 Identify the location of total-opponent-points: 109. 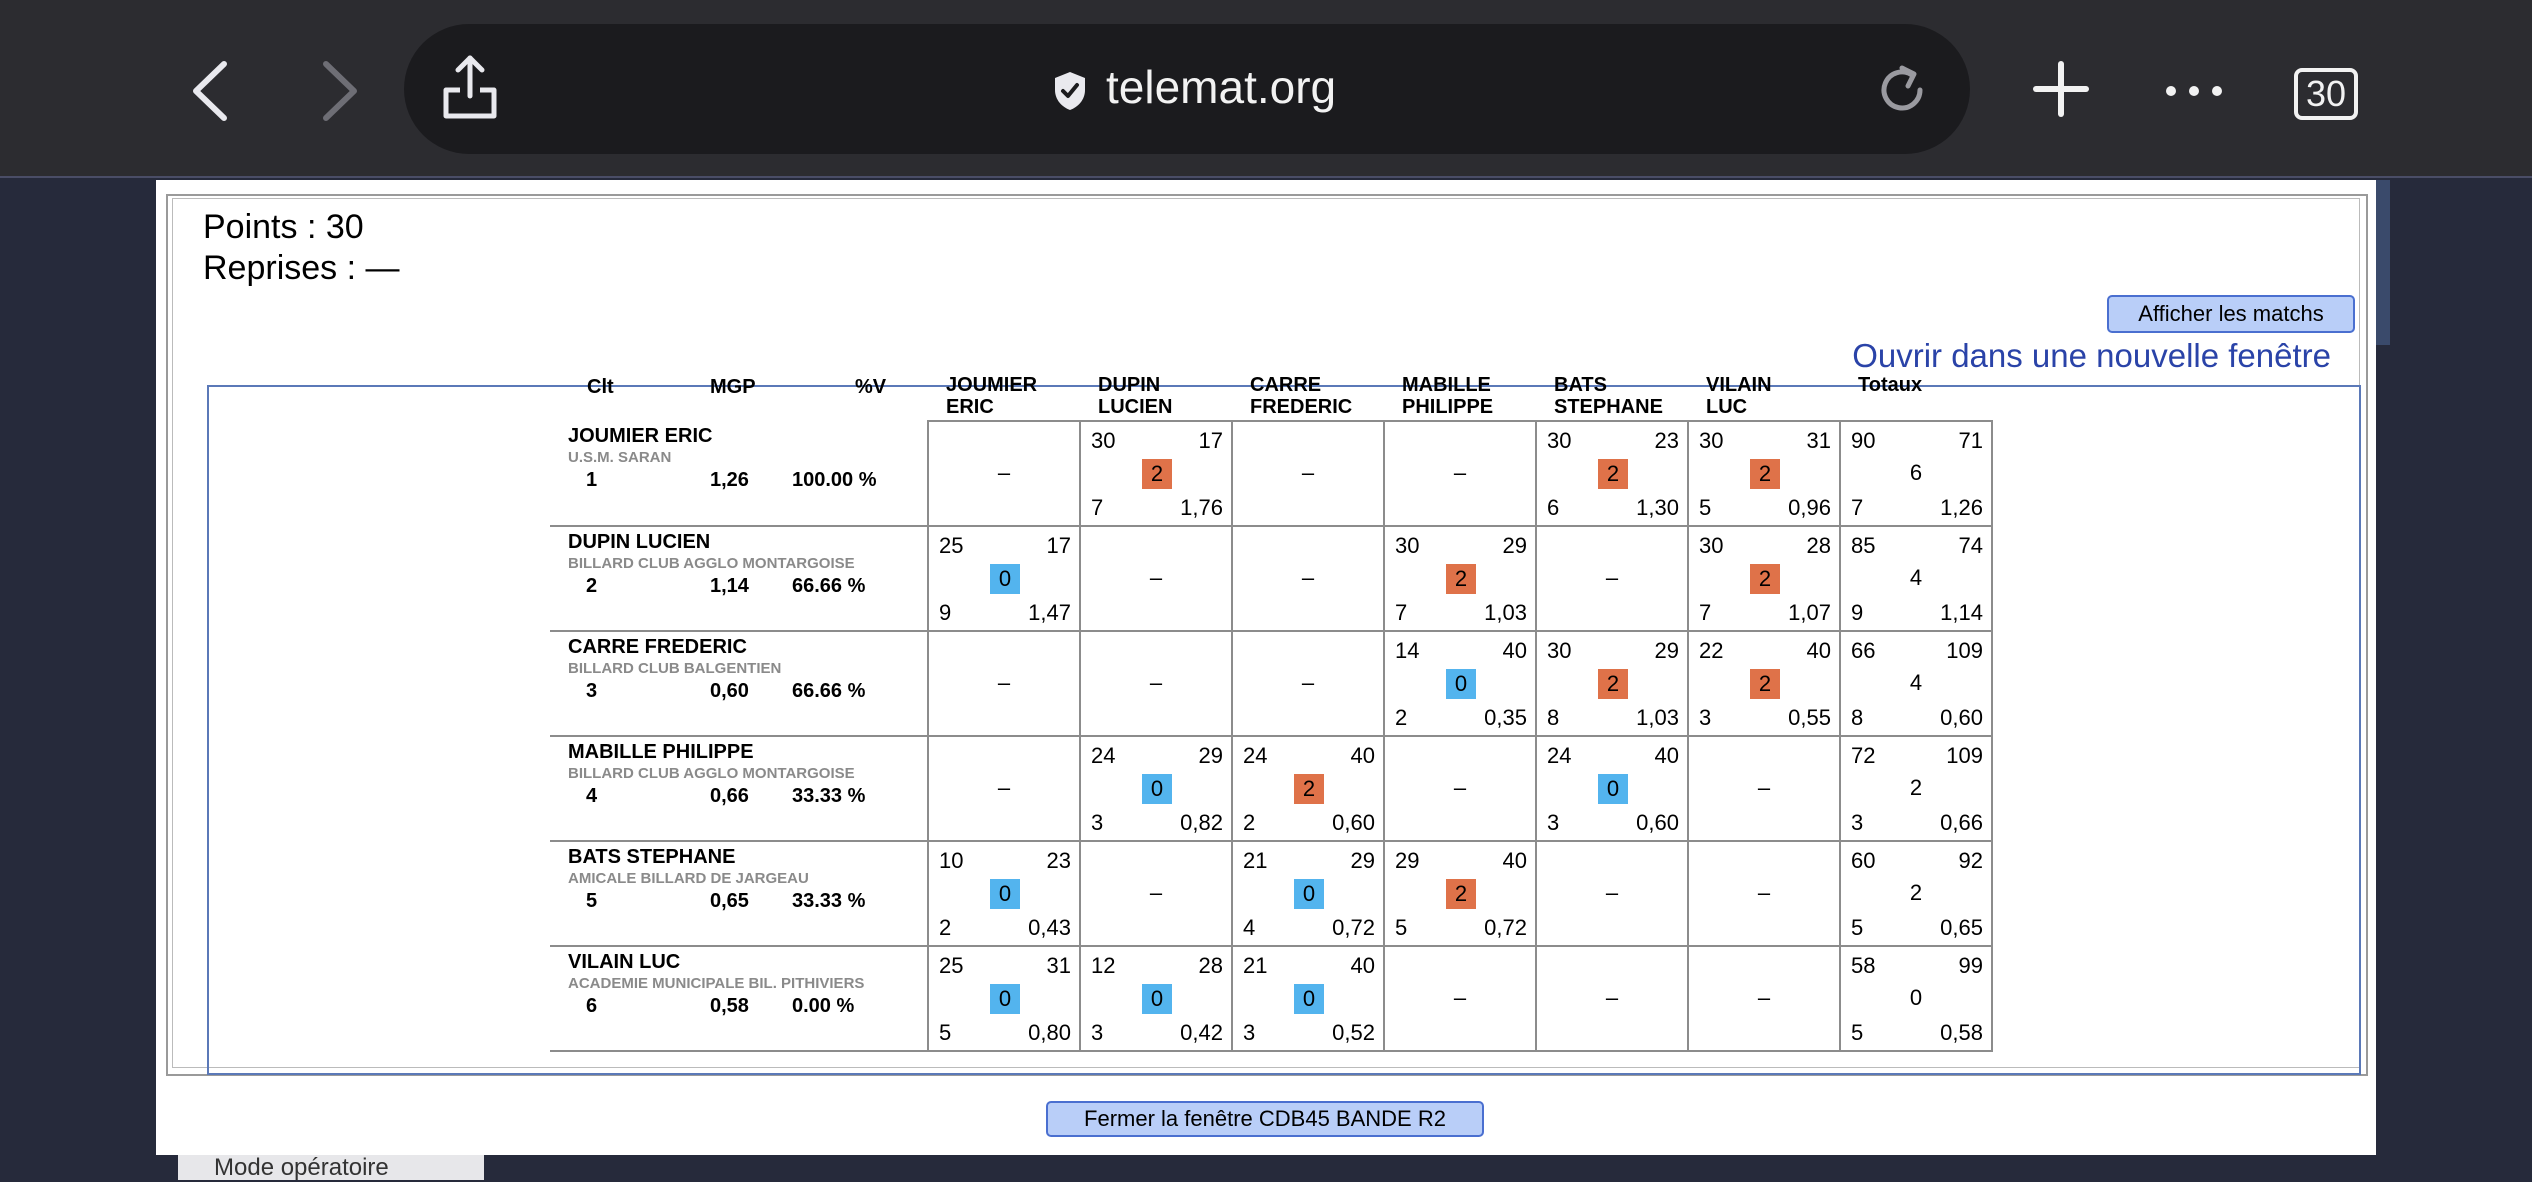
(1964, 755).